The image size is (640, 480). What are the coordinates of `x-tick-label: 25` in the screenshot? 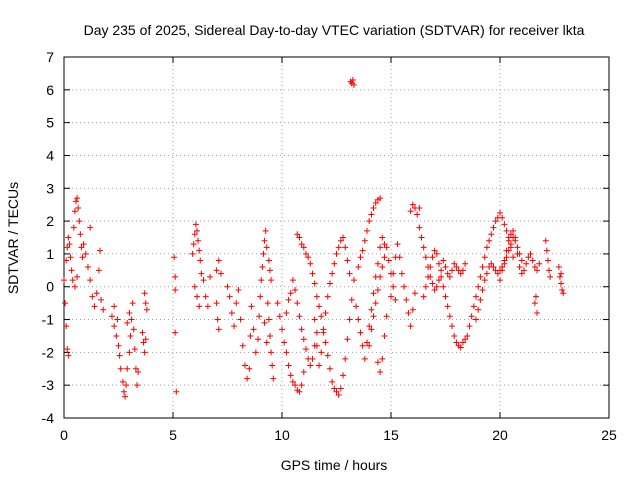 It's located at (609, 435).